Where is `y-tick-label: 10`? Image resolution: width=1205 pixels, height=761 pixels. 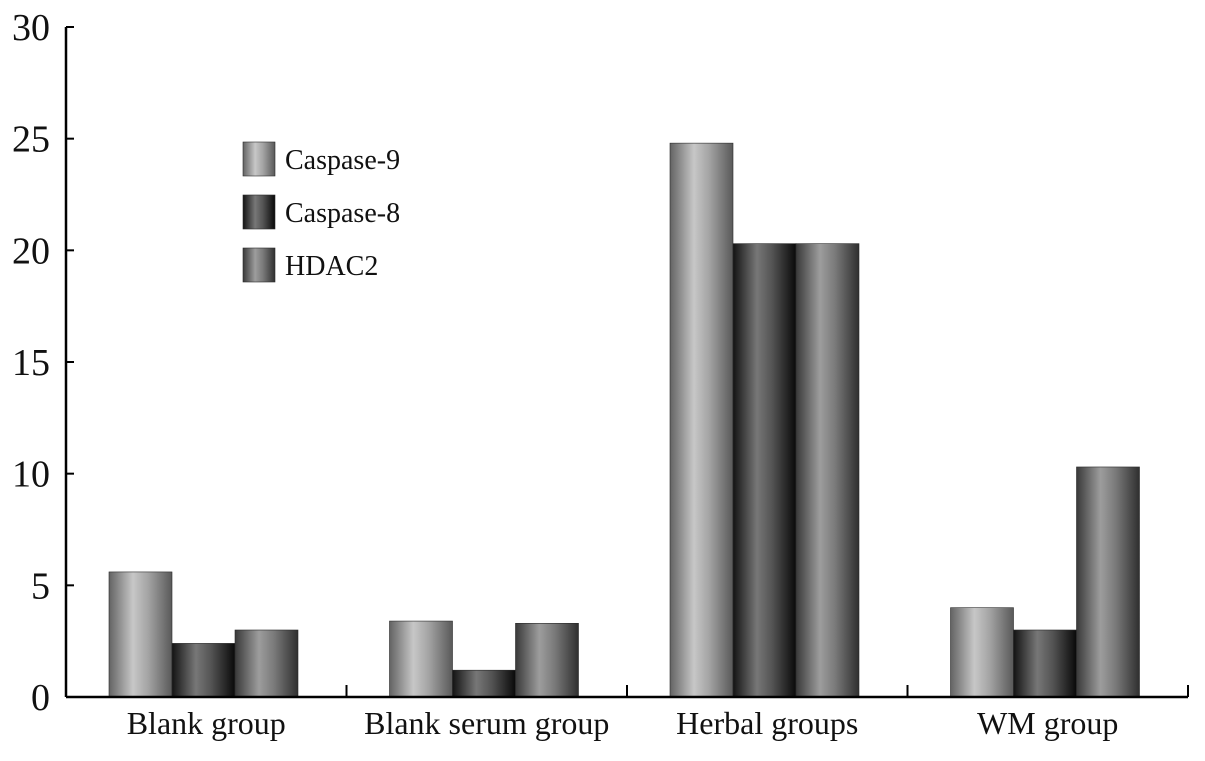
y-tick-label: 10 is located at coordinates (31, 475).